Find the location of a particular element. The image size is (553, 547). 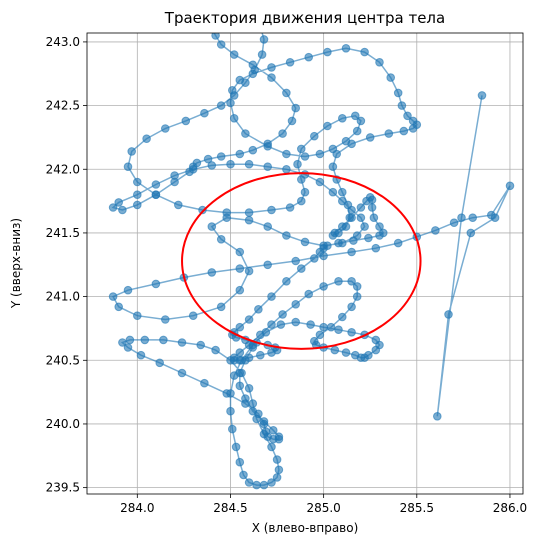

y-tick-label: 239.5 is located at coordinates (63, 488).